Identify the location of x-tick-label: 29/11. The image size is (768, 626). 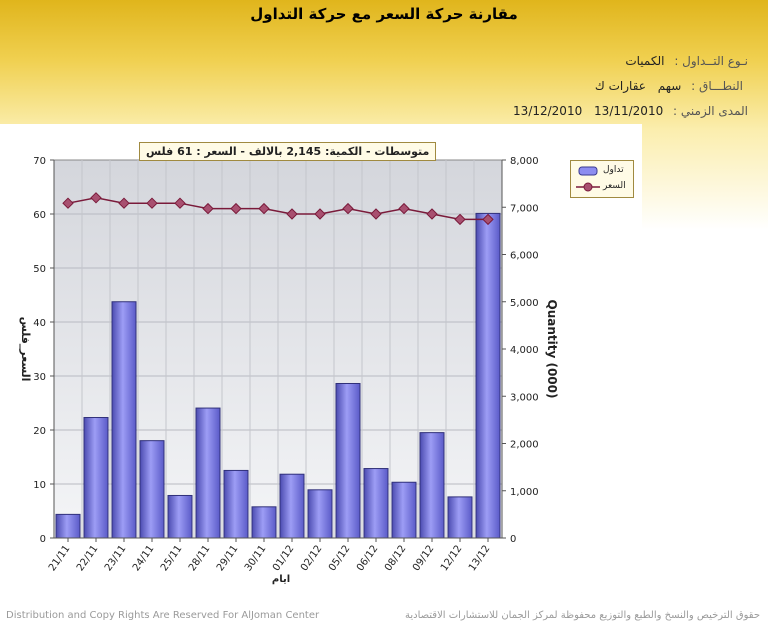
(228, 558).